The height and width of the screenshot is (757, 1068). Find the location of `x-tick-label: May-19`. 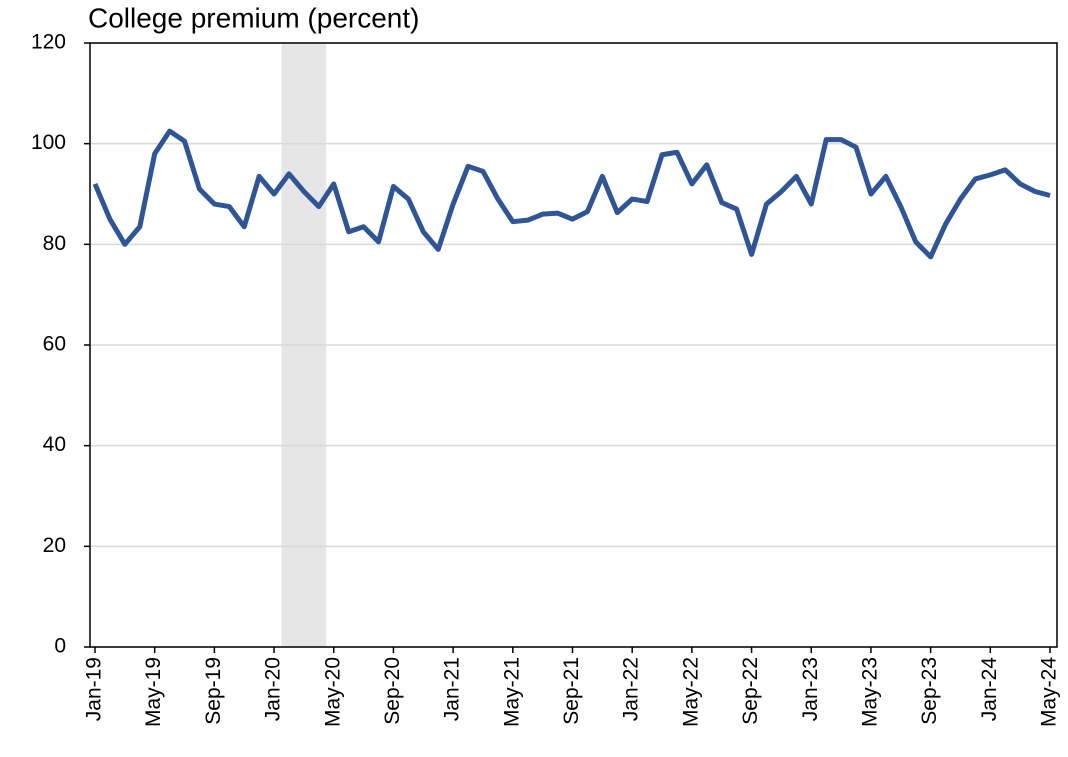

x-tick-label: May-19 is located at coordinates (153, 692).